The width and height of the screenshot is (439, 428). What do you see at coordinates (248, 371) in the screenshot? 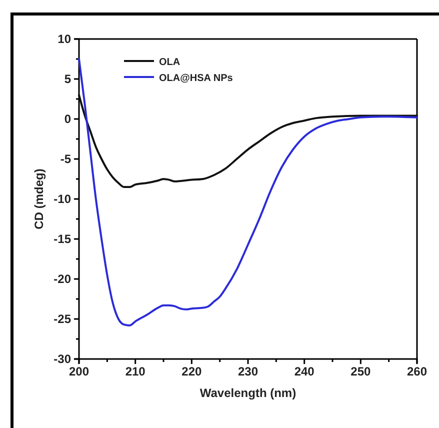
I see `x-tick-label: 230` at bounding box center [248, 371].